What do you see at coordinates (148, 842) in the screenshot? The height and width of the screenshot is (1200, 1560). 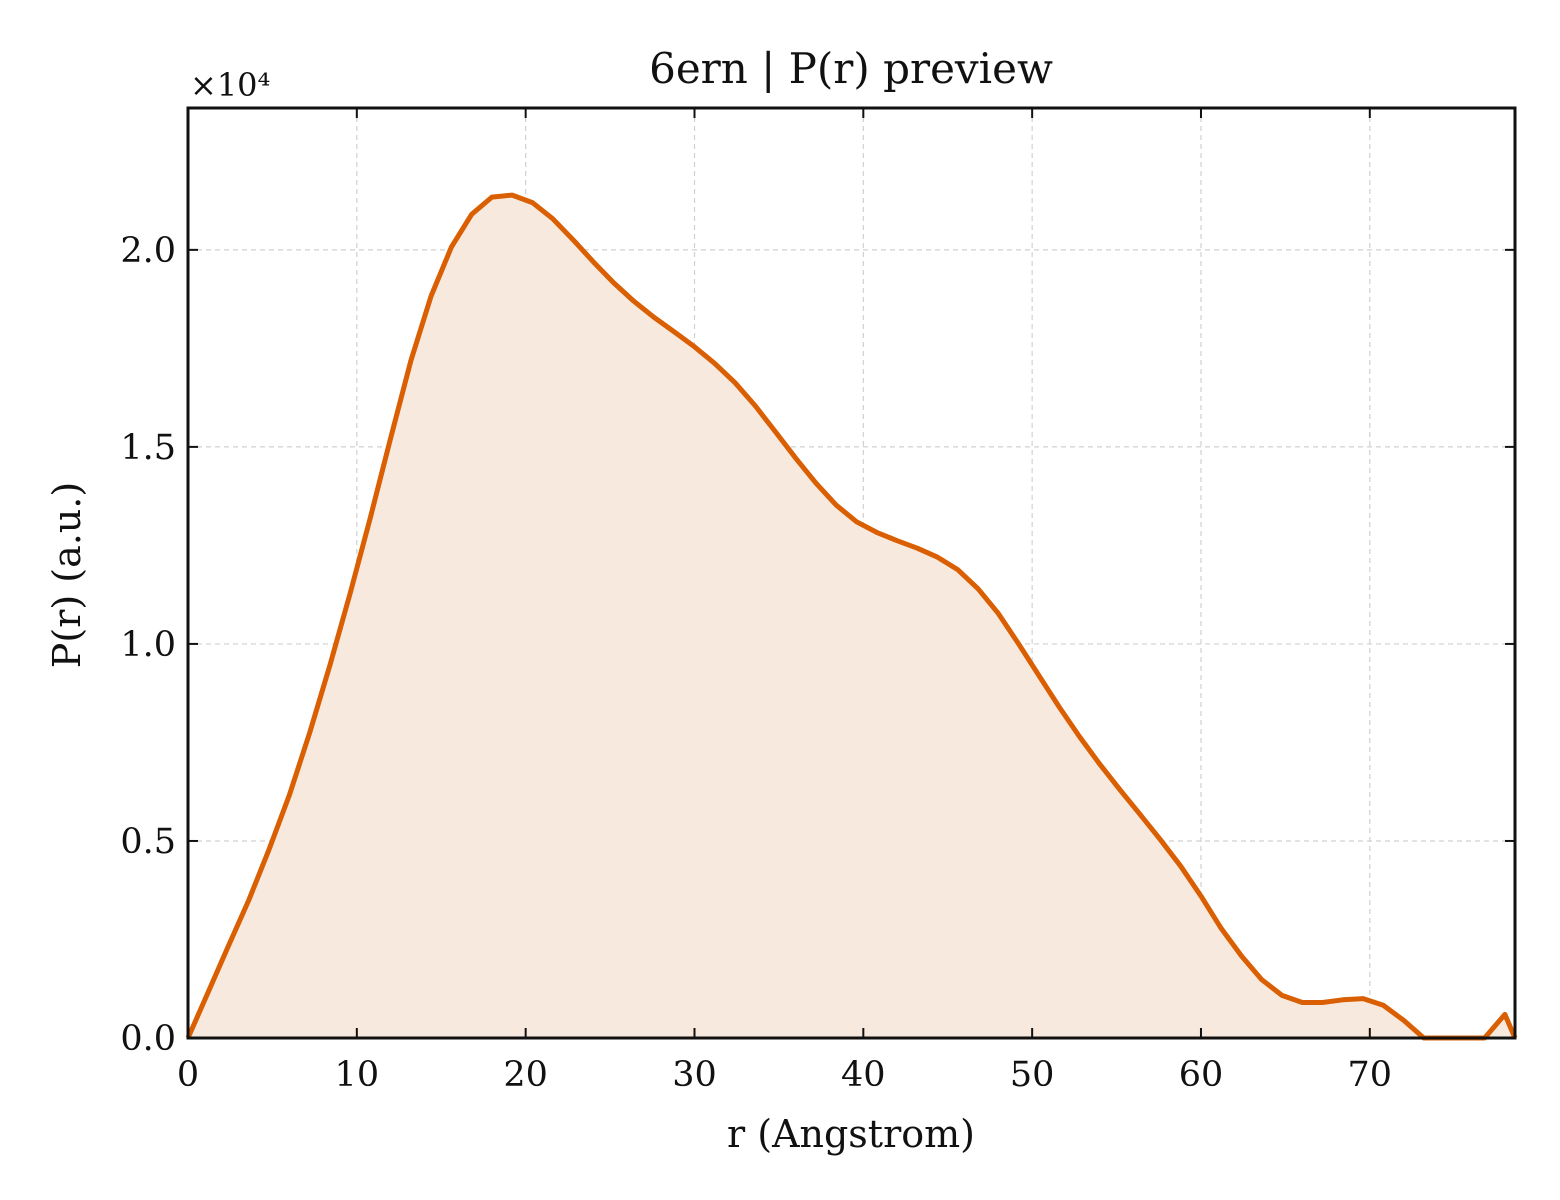 I see `y-tick-label: 0.5` at bounding box center [148, 842].